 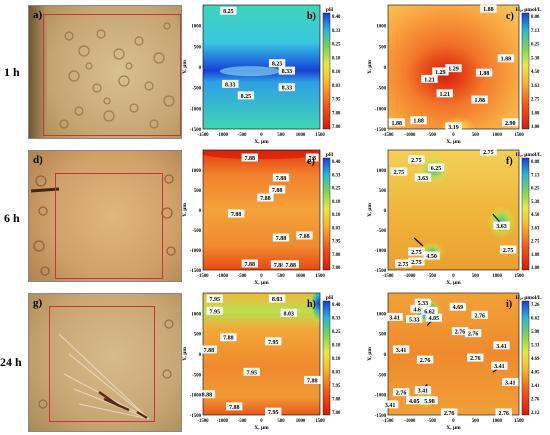 I want to click on row-label-1h: 1 h, so click(x=12, y=72).